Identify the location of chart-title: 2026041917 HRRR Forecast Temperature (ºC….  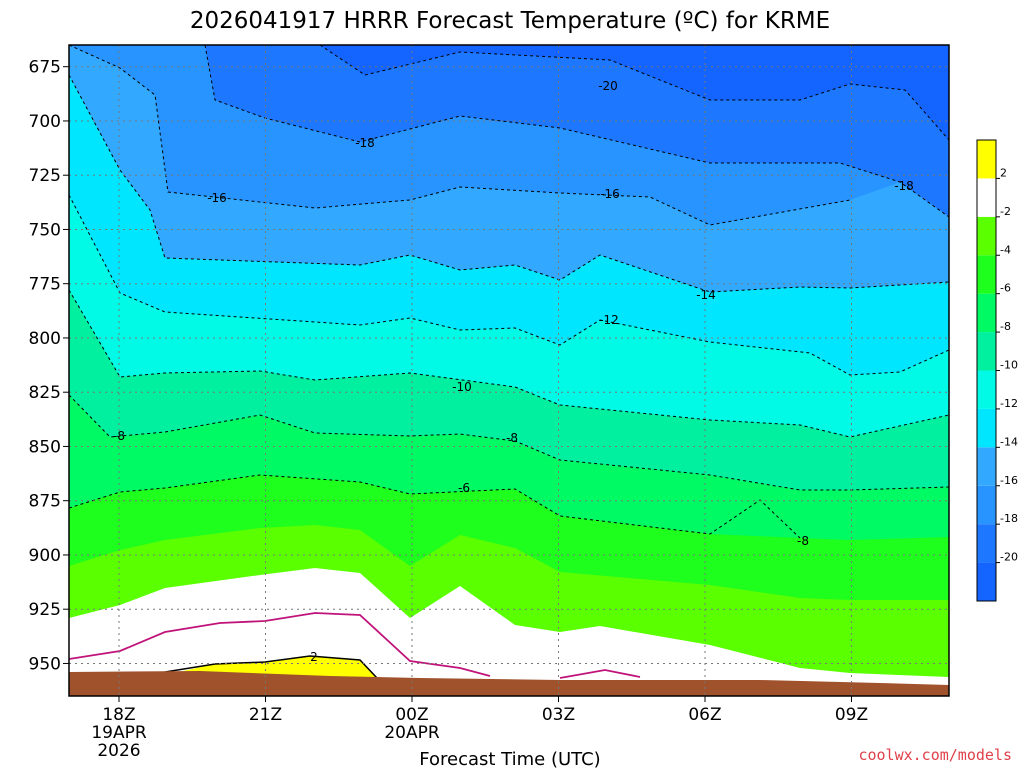
(510, 21).